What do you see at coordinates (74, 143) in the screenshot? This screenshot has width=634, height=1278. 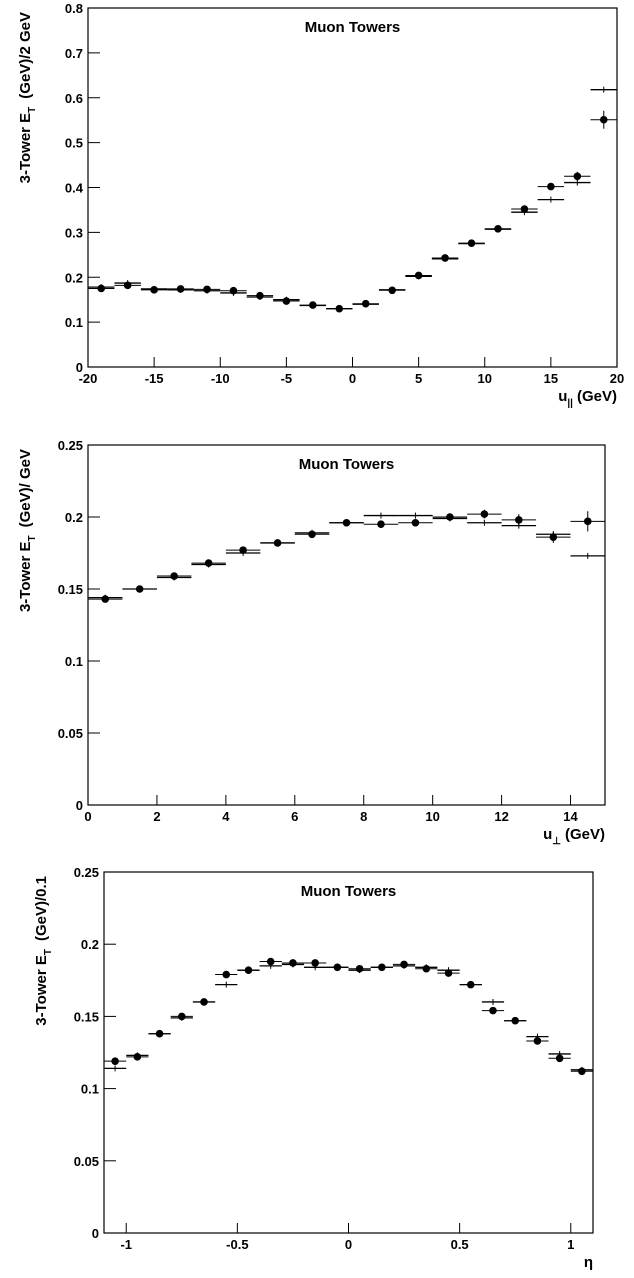 I see `y-tick-label: 0.5` at bounding box center [74, 143].